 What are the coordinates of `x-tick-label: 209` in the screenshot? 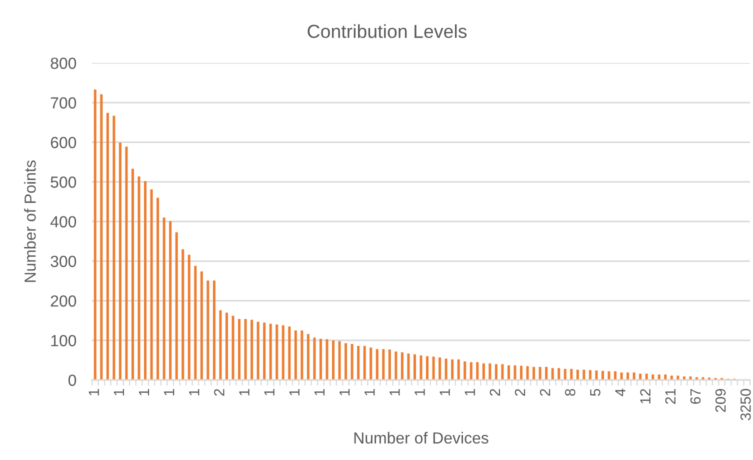 It's located at (720, 400).